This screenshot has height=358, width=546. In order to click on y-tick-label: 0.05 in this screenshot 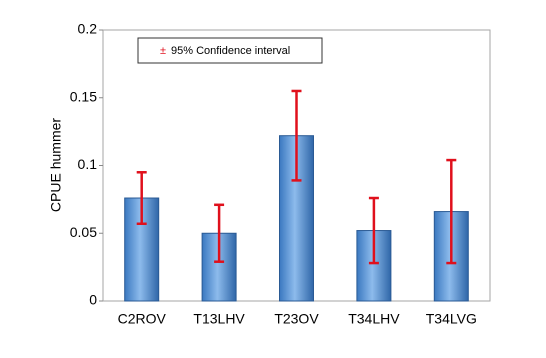, I will do `click(83, 232)`.